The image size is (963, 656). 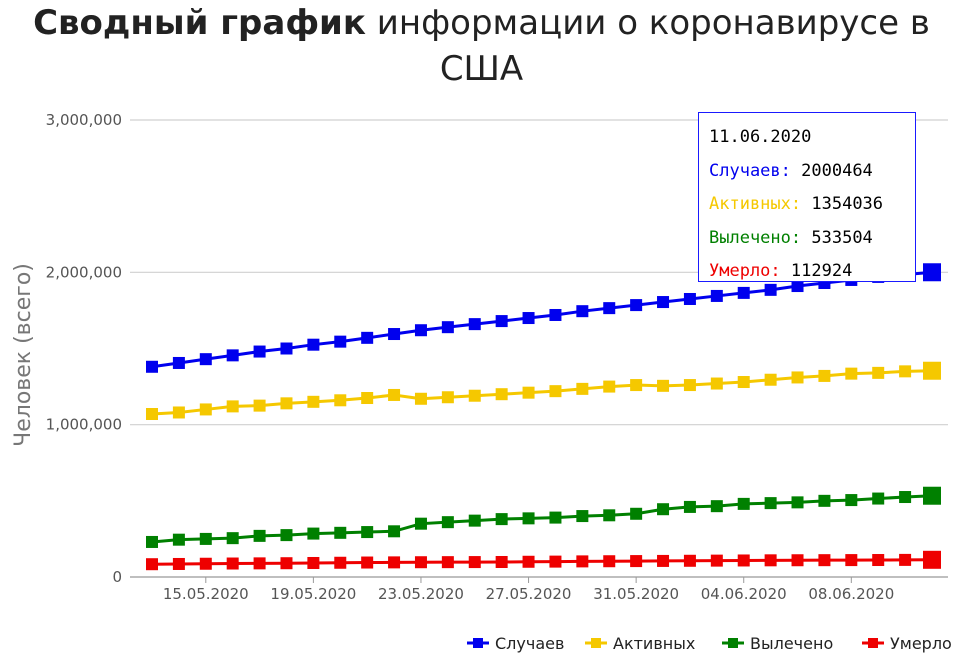 I want to click on legend-item-active: Активных, so click(x=640, y=643).